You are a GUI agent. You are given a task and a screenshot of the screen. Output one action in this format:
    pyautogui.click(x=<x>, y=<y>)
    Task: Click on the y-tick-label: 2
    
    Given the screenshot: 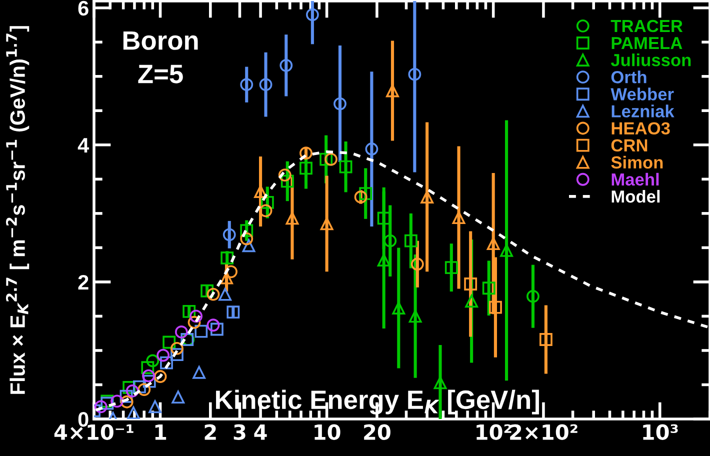 What is the action you would take?
    pyautogui.click(x=83, y=282)
    